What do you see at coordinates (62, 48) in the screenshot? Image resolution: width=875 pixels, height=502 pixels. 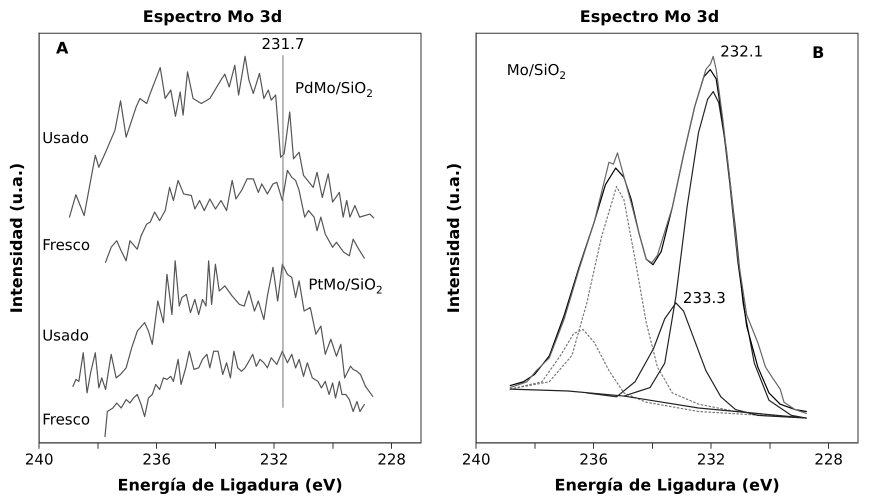 I see `annotation: A` at bounding box center [62, 48].